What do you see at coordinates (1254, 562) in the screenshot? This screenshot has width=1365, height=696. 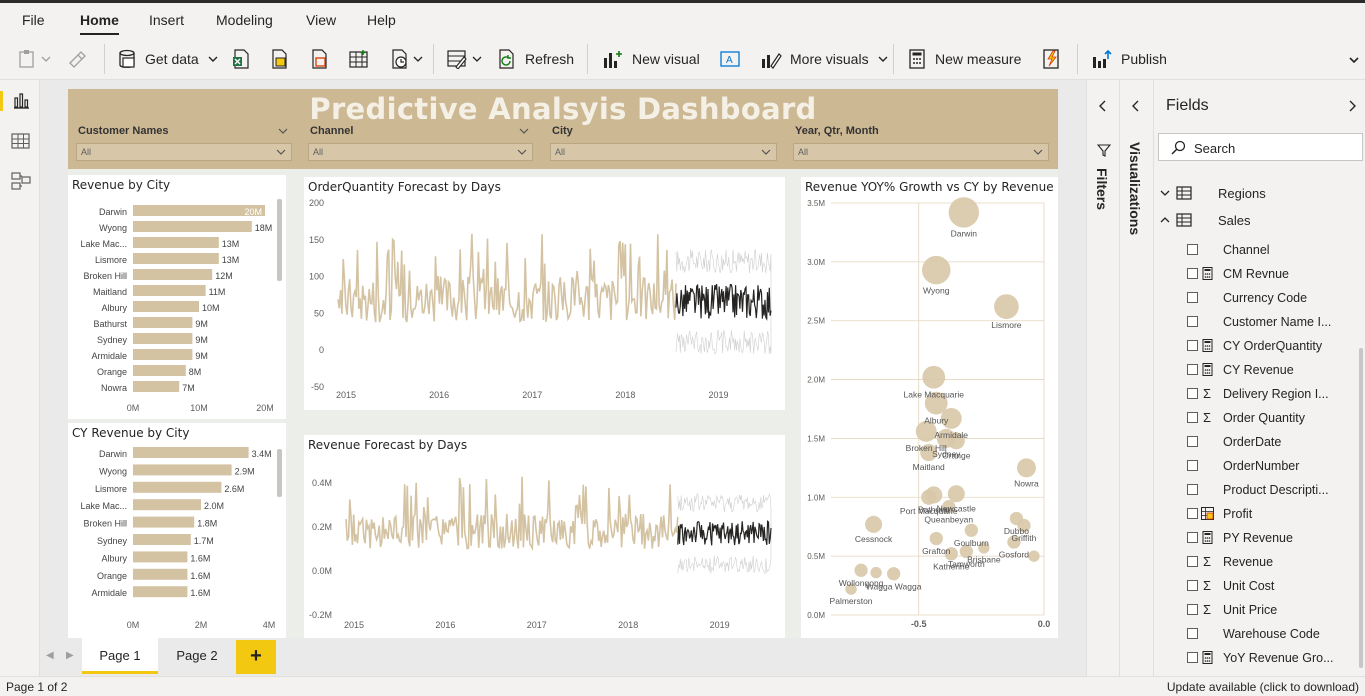 I see `field-item: Σ Revenue` at bounding box center [1254, 562].